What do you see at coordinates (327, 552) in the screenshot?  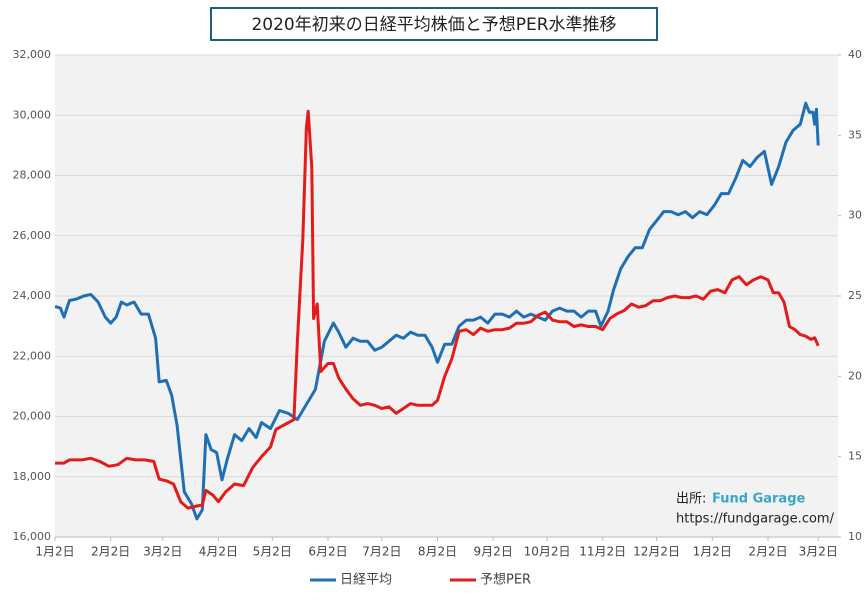 I see `x-tick-label: 6月2日` at bounding box center [327, 552].